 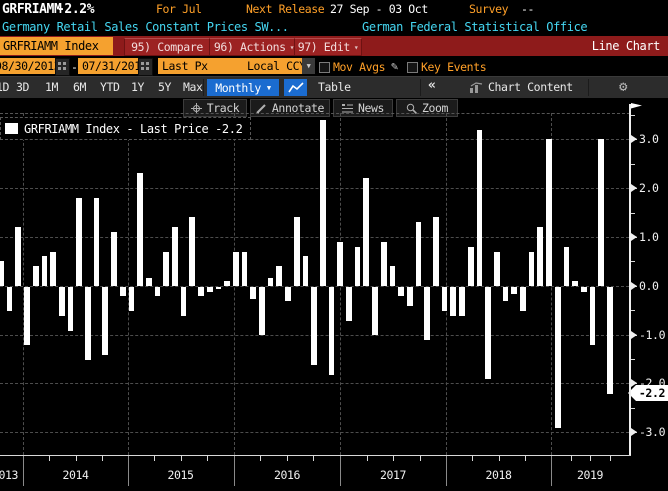 I want to click on crosshair-icon, so click(x=196, y=108).